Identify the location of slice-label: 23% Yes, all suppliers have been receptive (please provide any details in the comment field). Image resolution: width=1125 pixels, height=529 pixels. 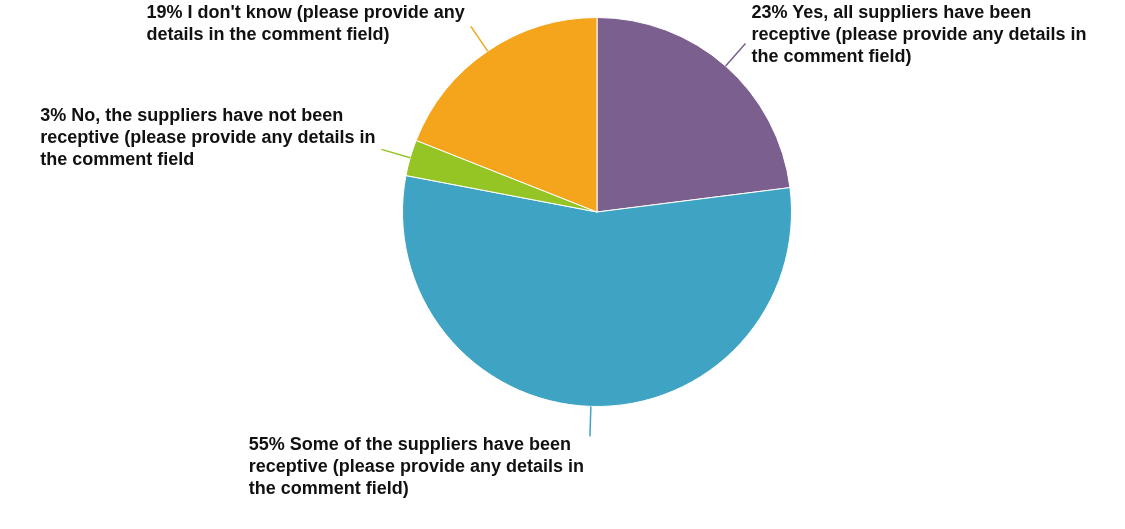
(919, 33).